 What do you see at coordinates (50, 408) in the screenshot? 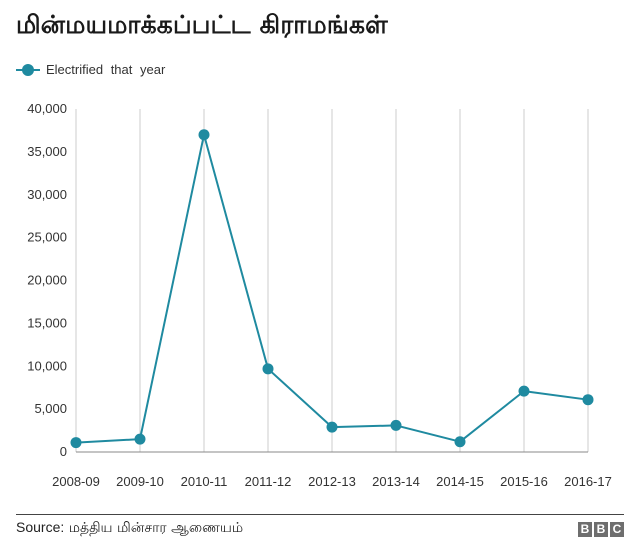
I see `y-tick-label: 5,000` at bounding box center [50, 408].